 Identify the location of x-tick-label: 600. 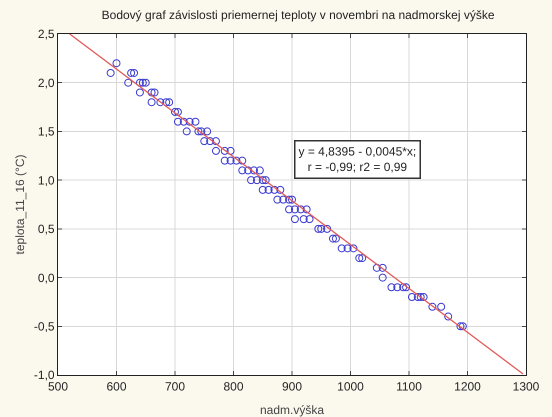
(116, 386).